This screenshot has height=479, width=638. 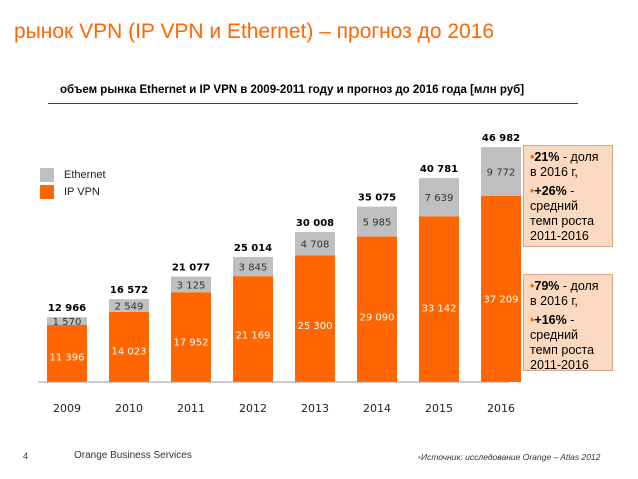 I want to click on total-label-2016: 46 982, so click(x=501, y=138).